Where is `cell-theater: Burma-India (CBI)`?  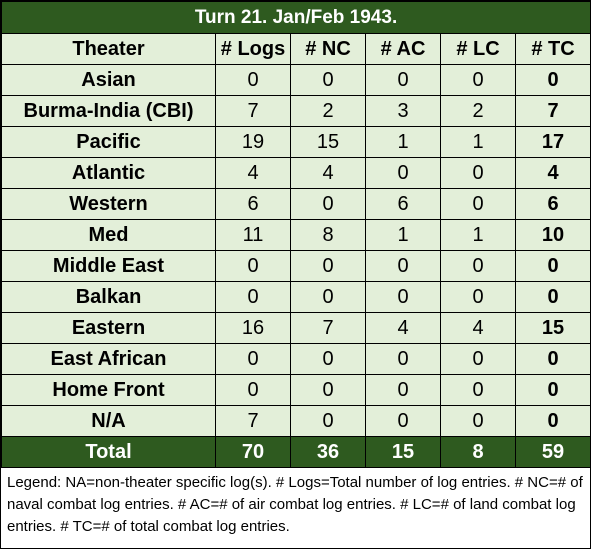 cell-theater: Burma-India (CBI) is located at coordinates (108, 111).